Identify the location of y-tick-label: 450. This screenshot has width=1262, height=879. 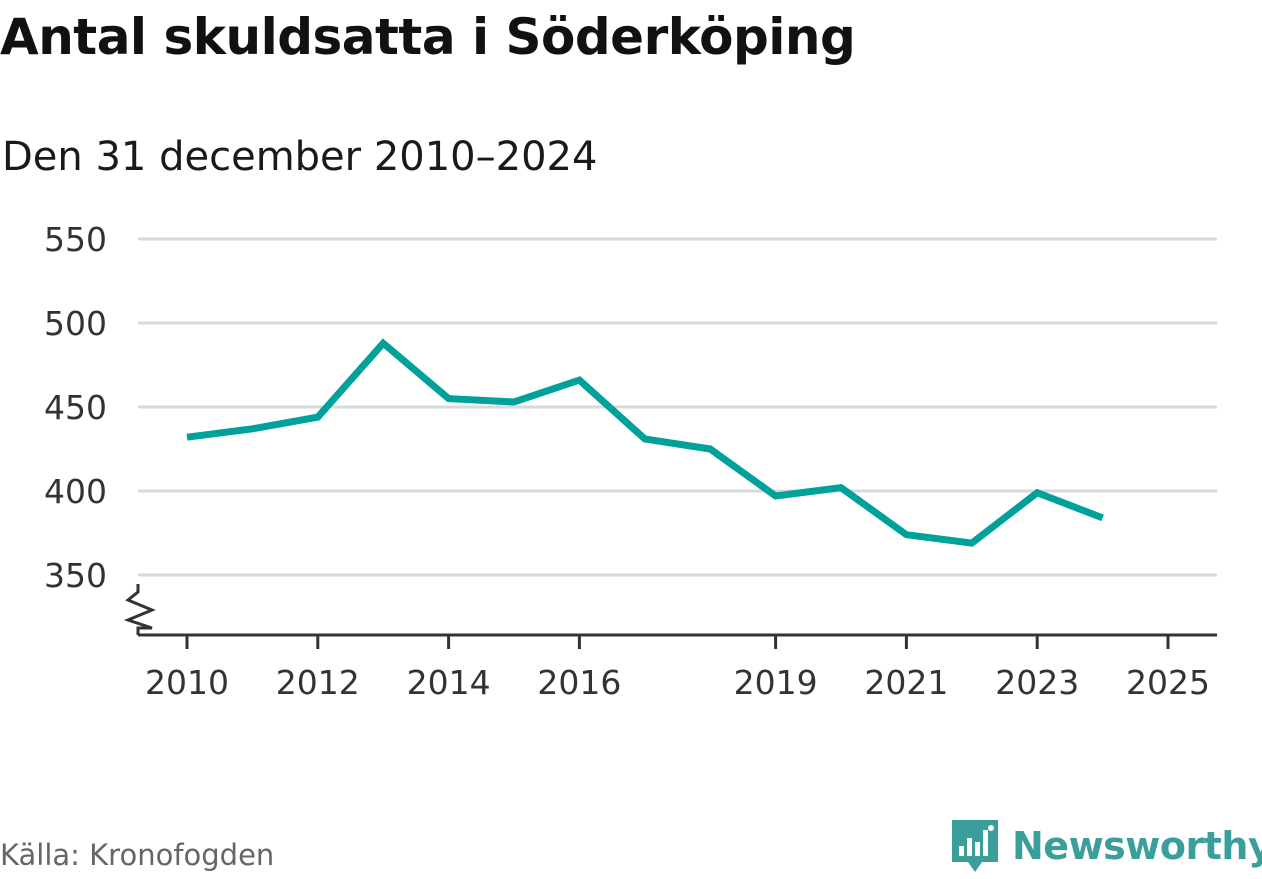
(75, 407).